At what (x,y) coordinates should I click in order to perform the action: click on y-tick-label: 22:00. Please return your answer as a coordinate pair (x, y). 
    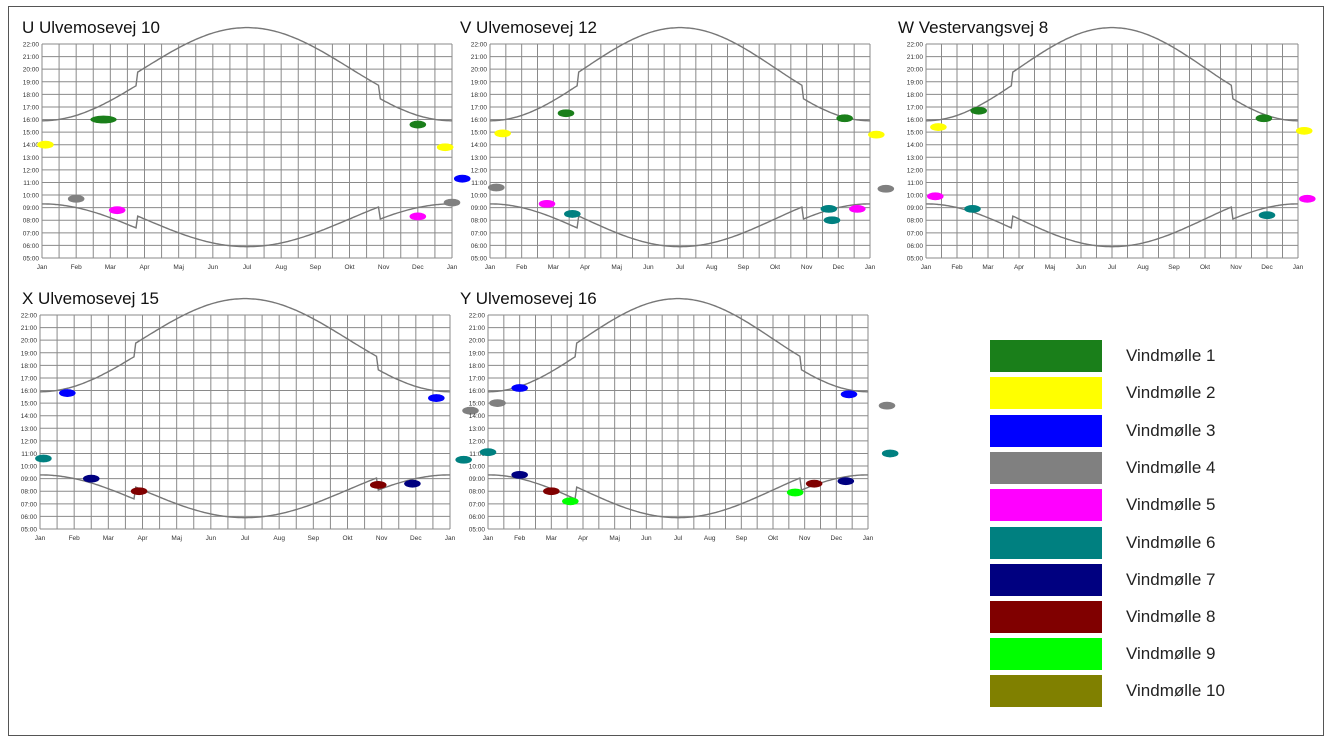
    Looking at the image, I should click on (915, 45).